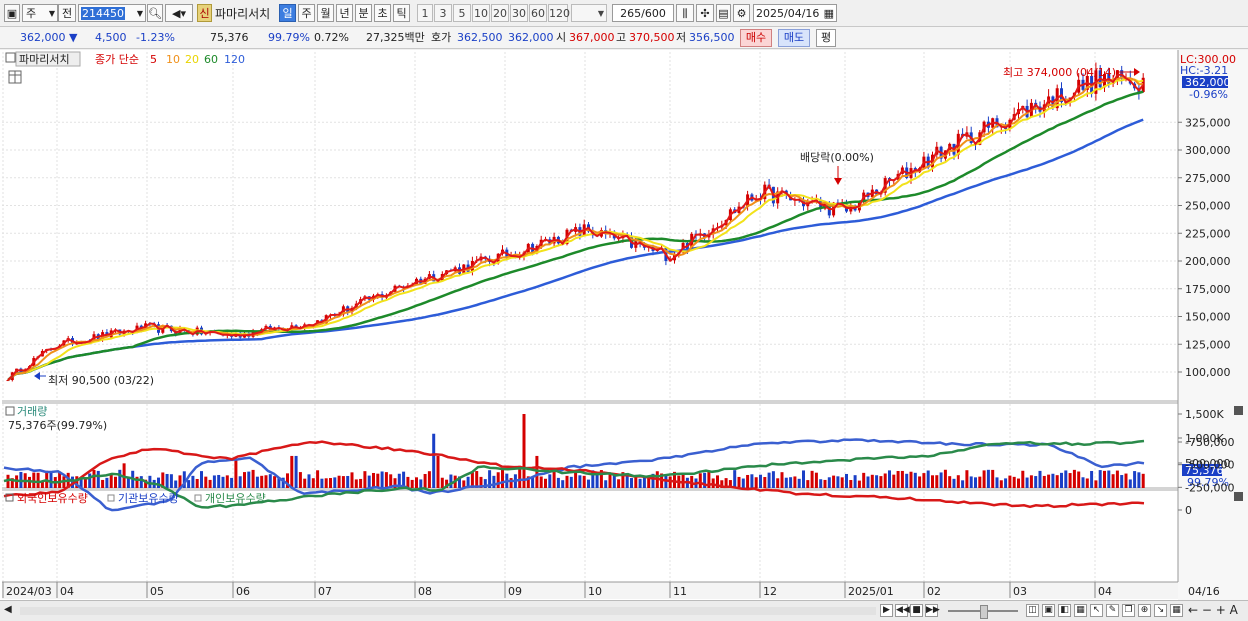 The image size is (1248, 621). I want to click on scroll-right-icon: ▶, so click(886, 610).